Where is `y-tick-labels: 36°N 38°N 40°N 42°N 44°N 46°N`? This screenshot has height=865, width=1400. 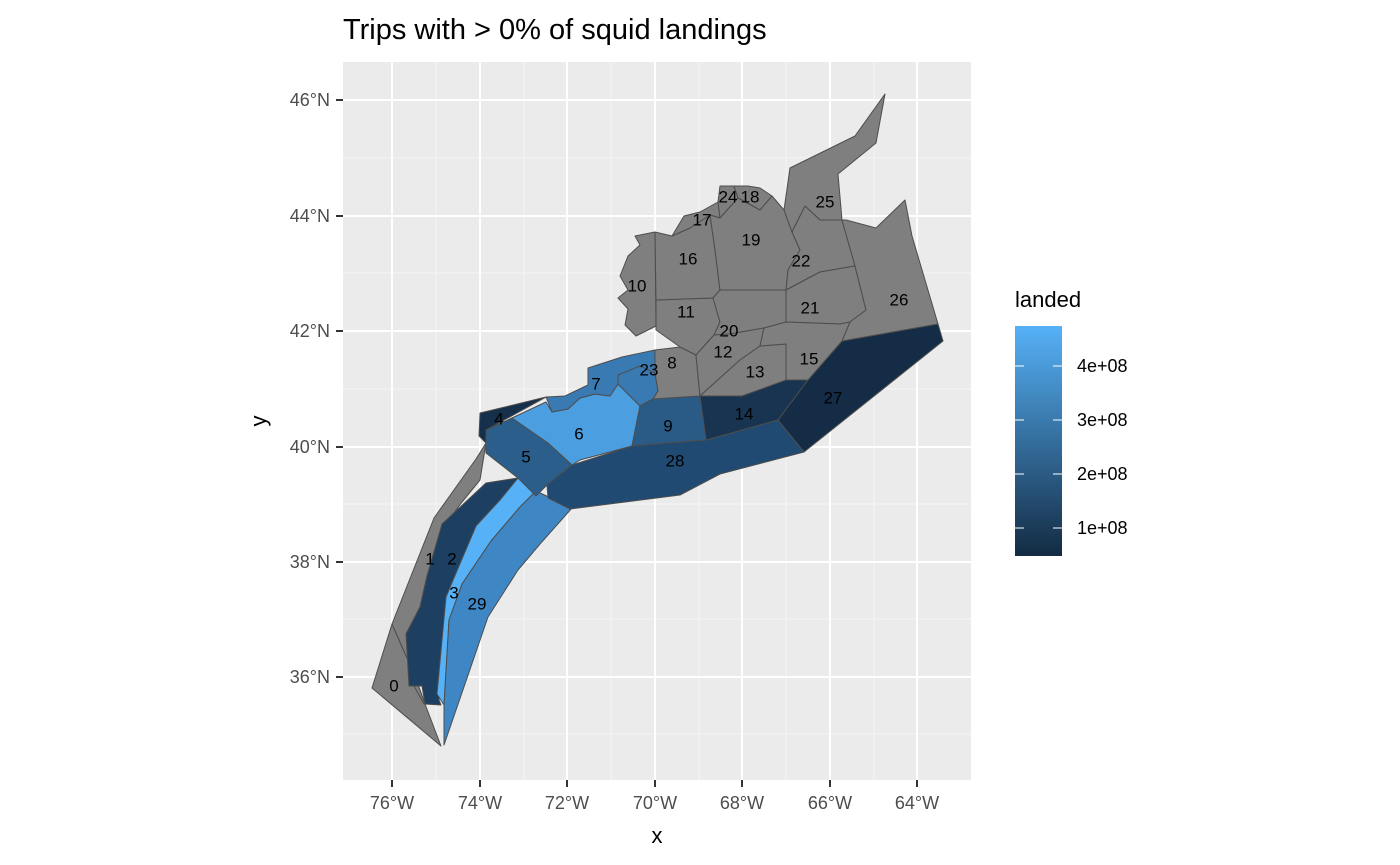 y-tick-labels: 36°N 38°N 40°N 42°N 44°N 46°N is located at coordinates (310, 388).